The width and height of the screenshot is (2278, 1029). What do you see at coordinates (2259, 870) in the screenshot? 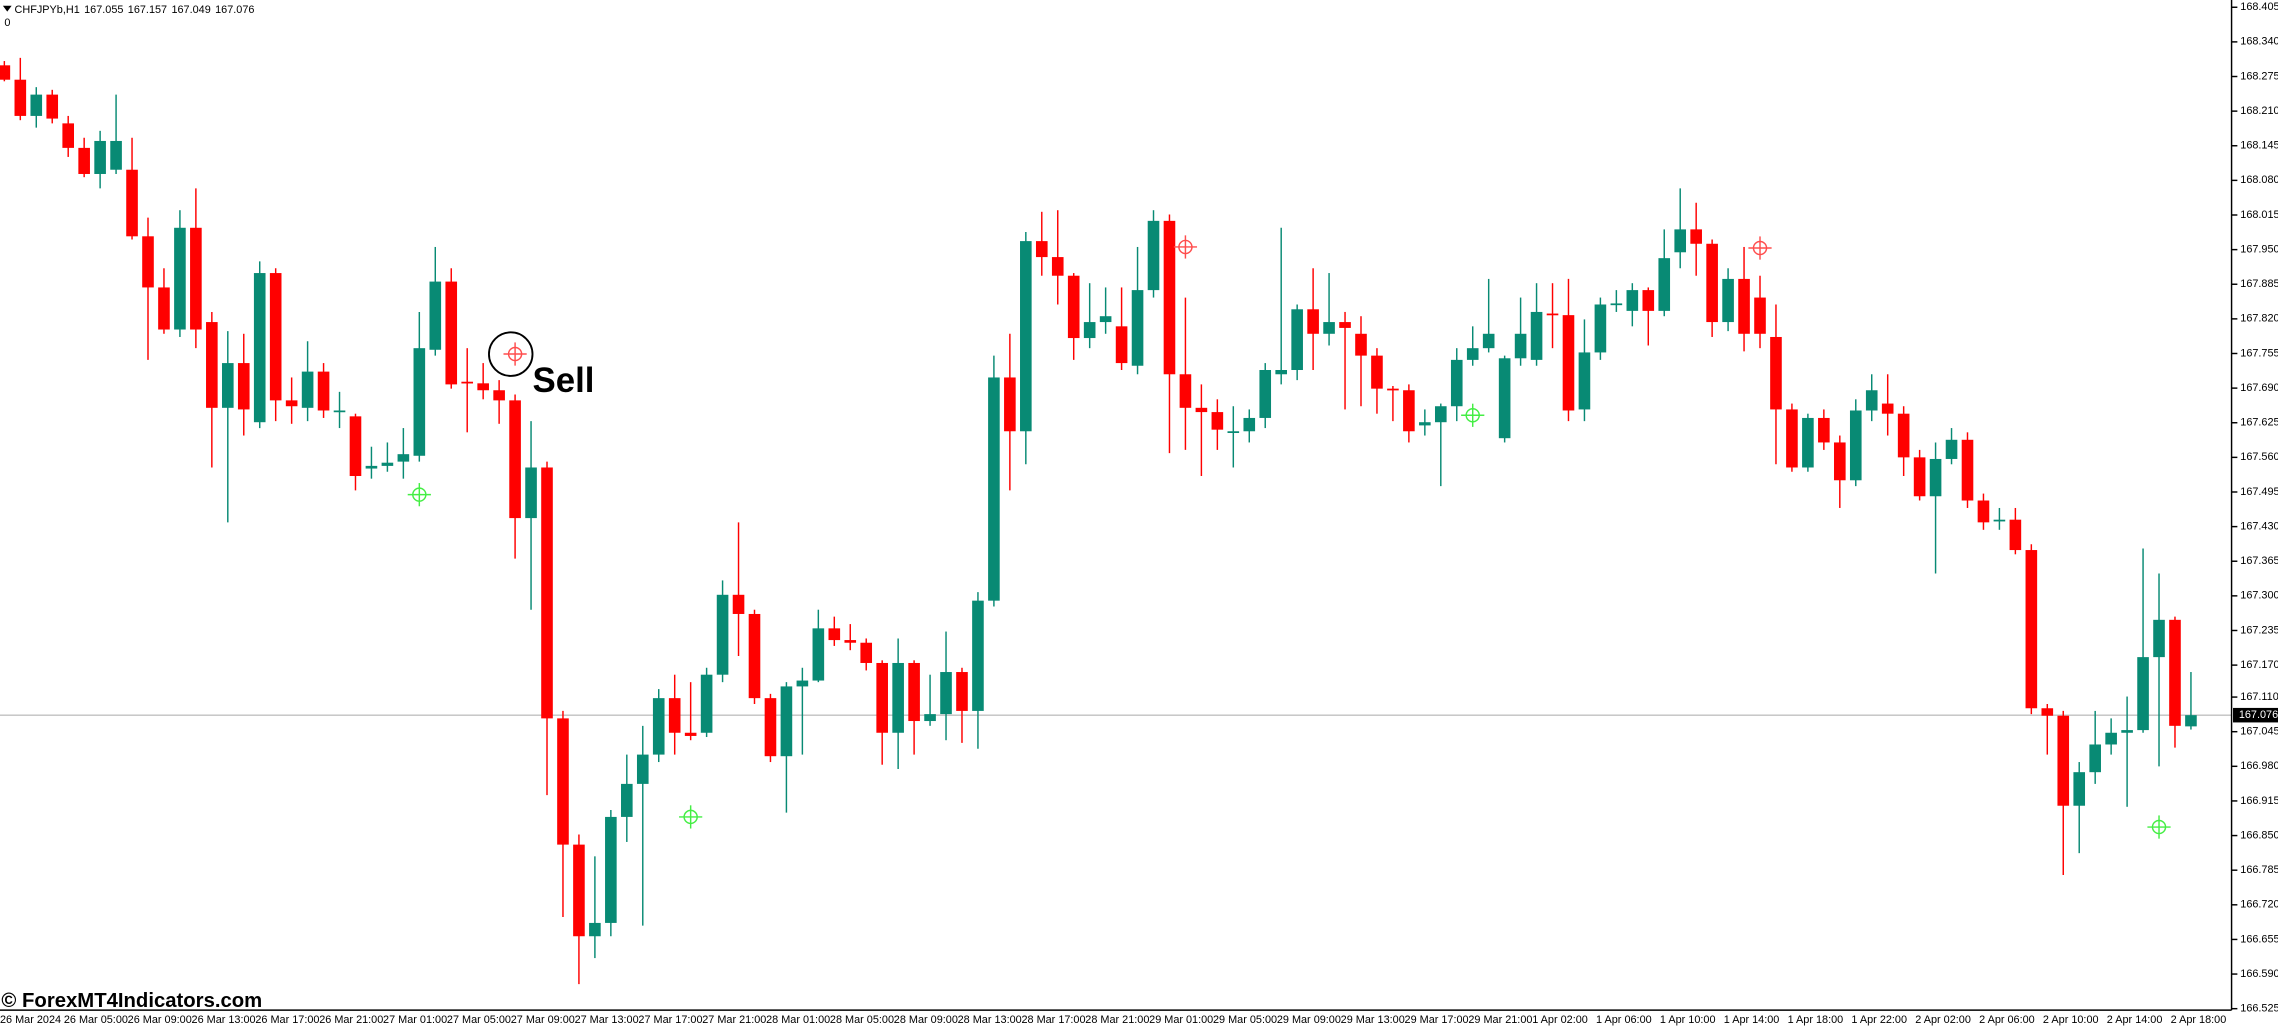
I see `y-tick-label: 166.785` at bounding box center [2259, 870].